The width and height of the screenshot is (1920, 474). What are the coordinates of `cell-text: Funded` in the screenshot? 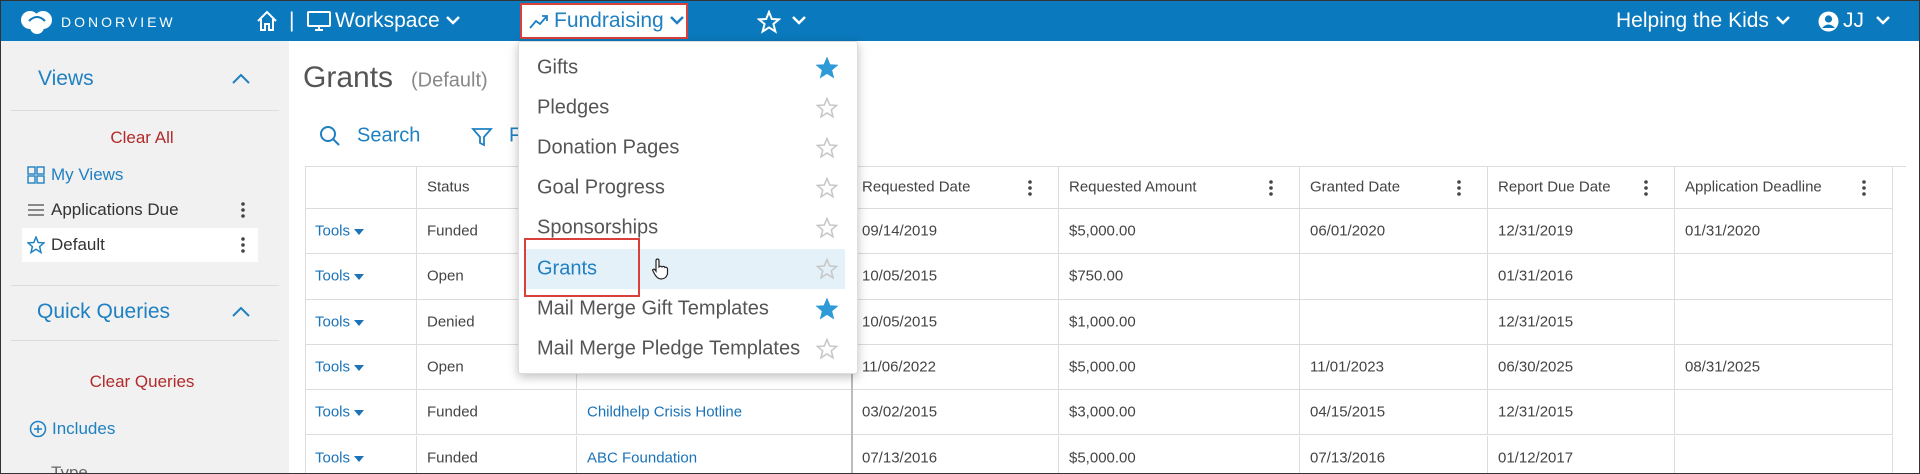 It's located at (452, 458).